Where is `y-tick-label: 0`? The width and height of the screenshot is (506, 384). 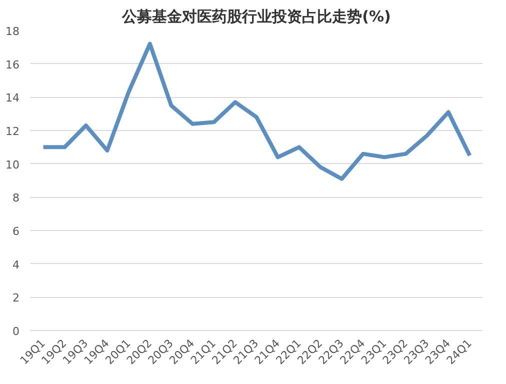
y-tick-label: 0 is located at coordinates (16, 331).